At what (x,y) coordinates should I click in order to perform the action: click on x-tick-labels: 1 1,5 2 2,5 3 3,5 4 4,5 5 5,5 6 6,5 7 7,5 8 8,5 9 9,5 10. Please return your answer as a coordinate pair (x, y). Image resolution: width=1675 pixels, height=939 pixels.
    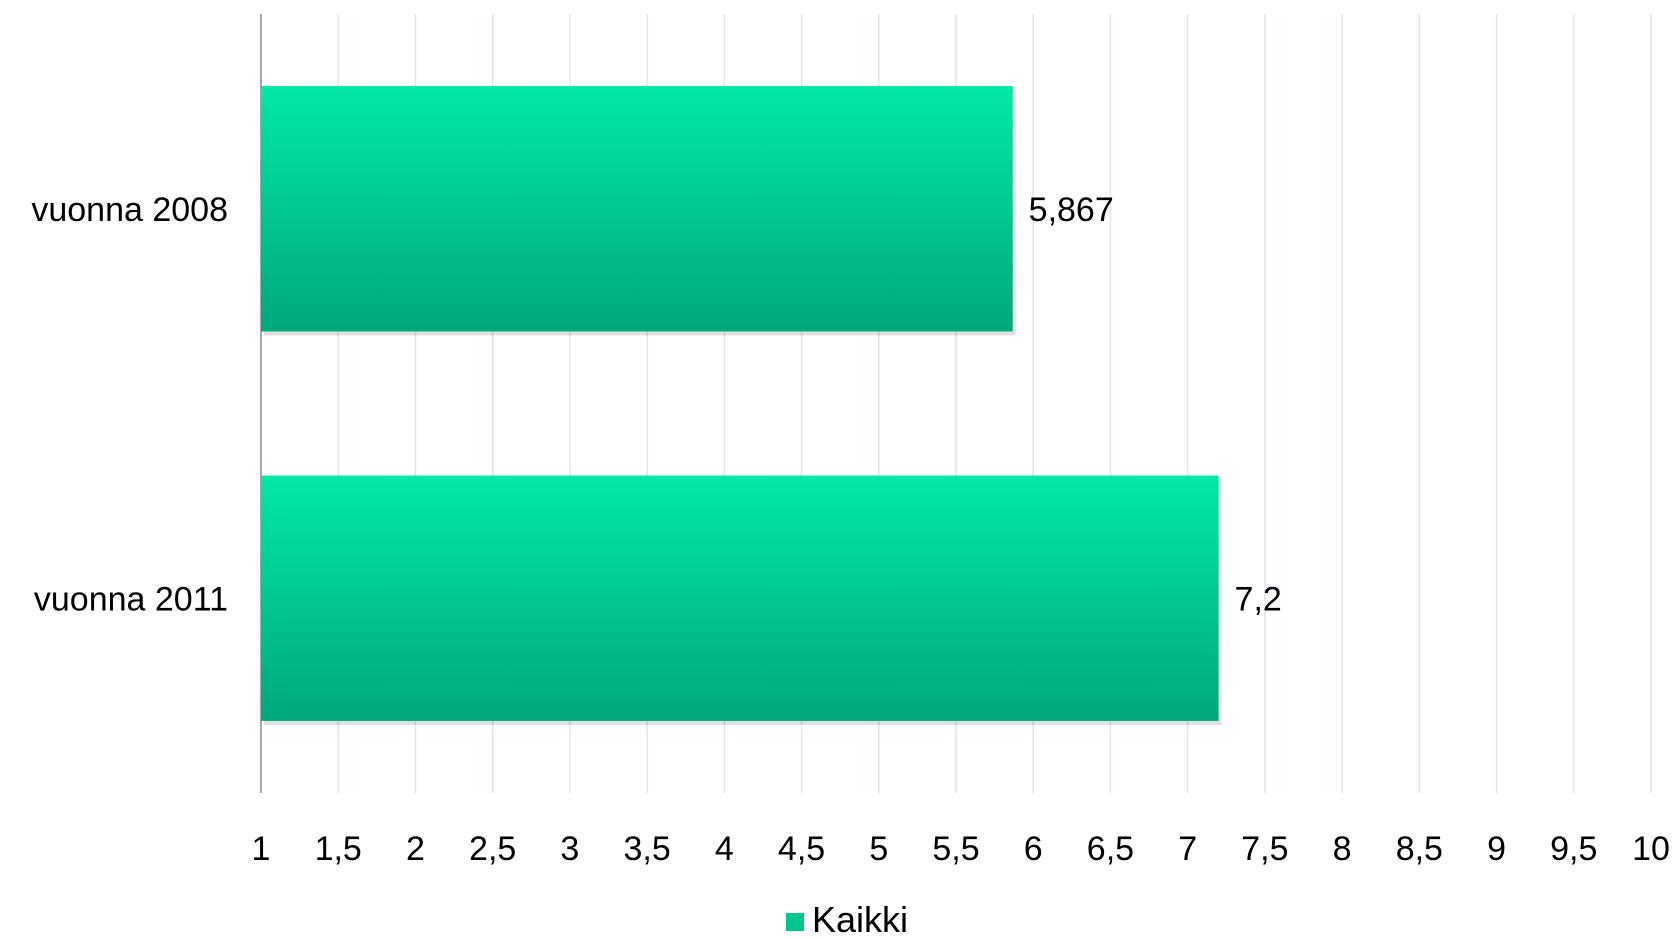
    Looking at the image, I should click on (961, 849).